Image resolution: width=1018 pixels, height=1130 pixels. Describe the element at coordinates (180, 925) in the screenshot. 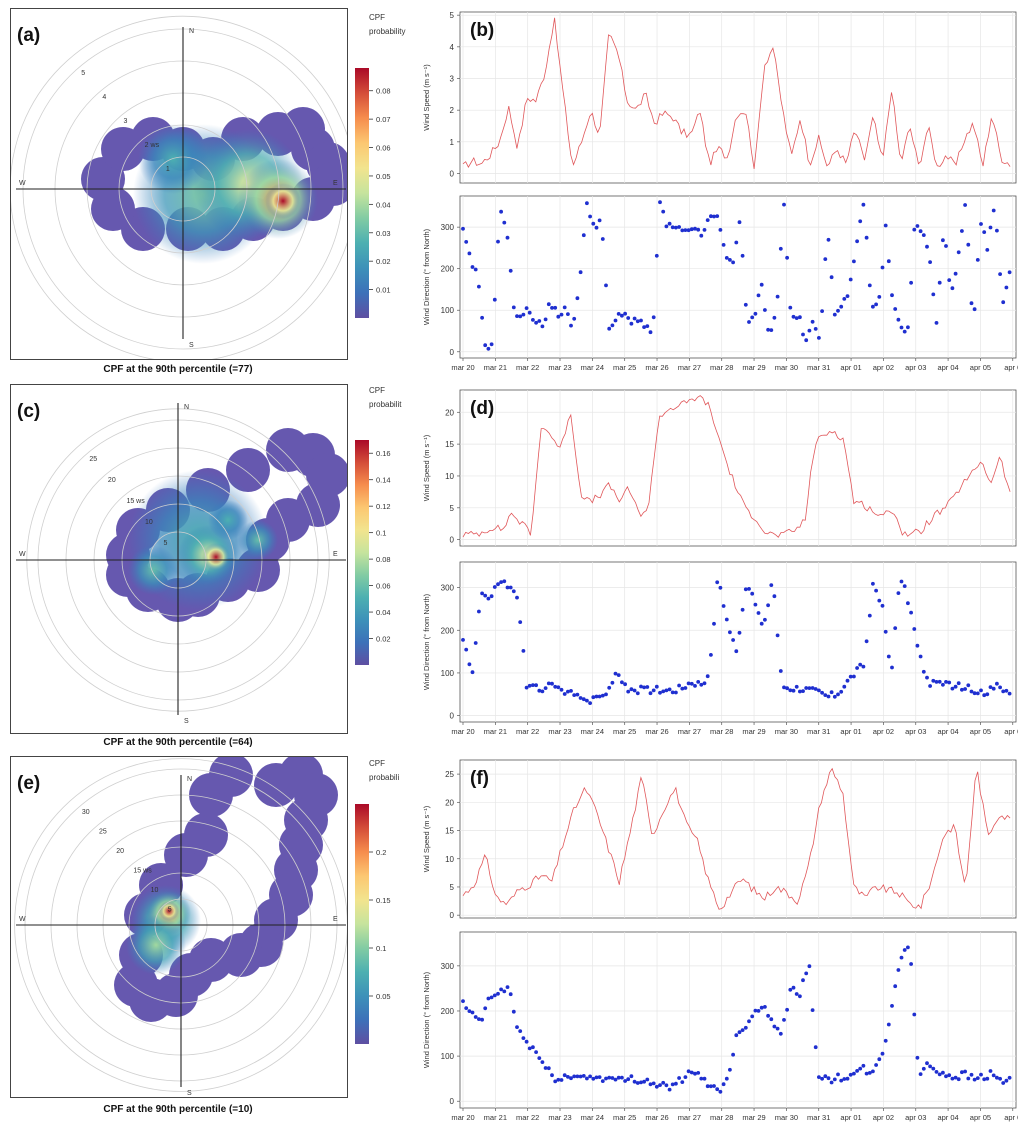

I see `polar-ring` at that location.